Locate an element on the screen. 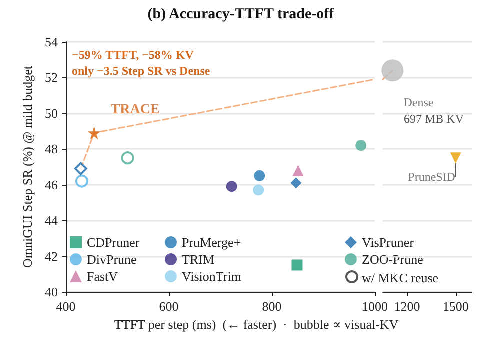 The width and height of the screenshot is (483, 353). y-tick-label: 40 is located at coordinates (51, 292).